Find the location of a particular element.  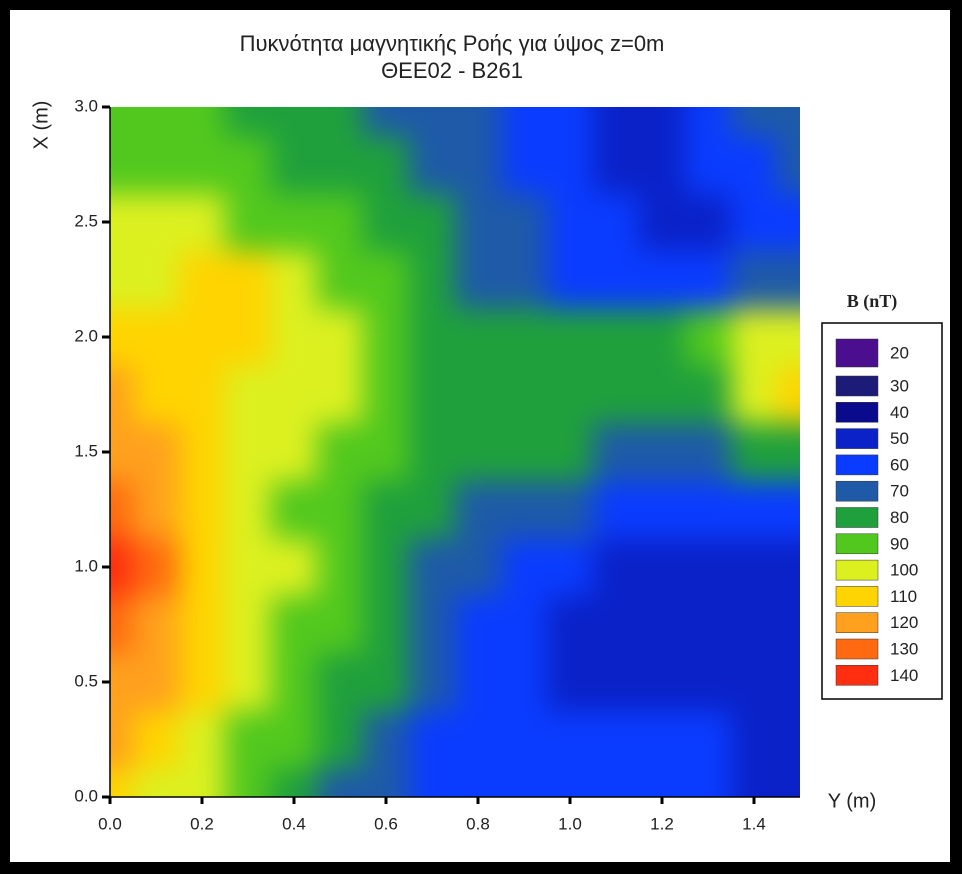

x-tick-label: 1.0 is located at coordinates (570, 823).